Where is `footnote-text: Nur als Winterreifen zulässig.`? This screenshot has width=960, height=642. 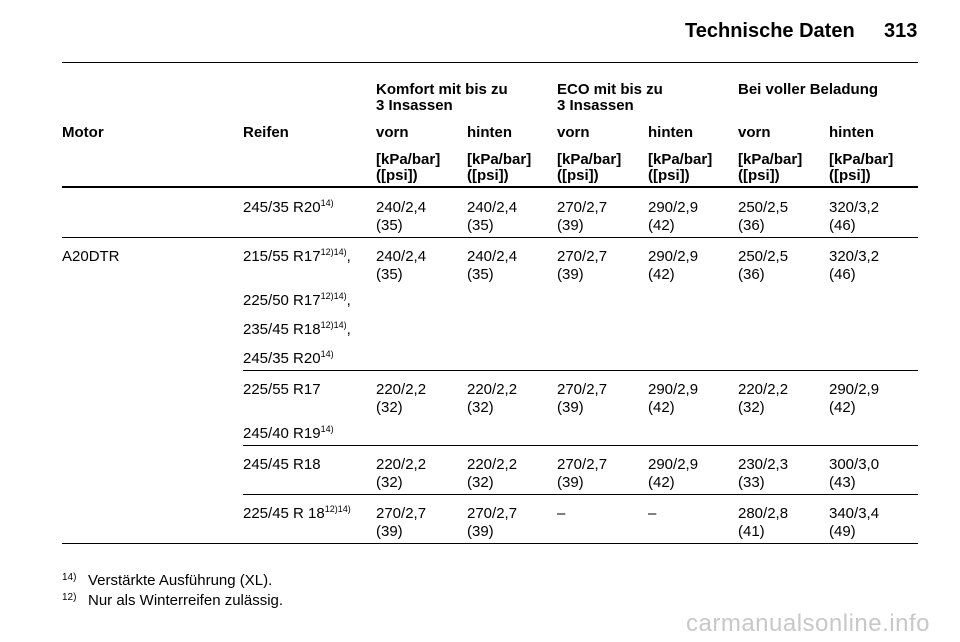
footnote-text: Nur als Winterreifen zulässig. is located at coordinates (186, 600).